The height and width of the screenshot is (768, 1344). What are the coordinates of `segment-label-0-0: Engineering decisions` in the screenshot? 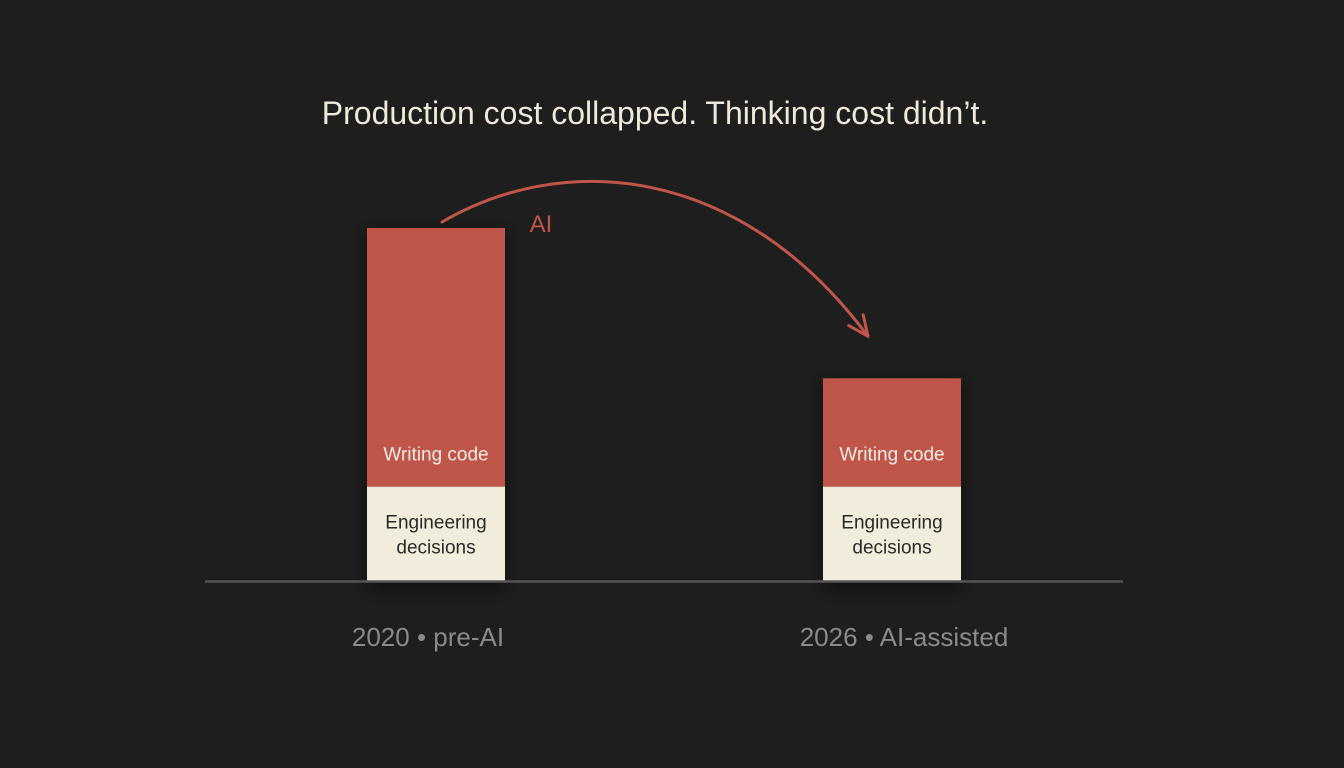 It's located at (435, 535).